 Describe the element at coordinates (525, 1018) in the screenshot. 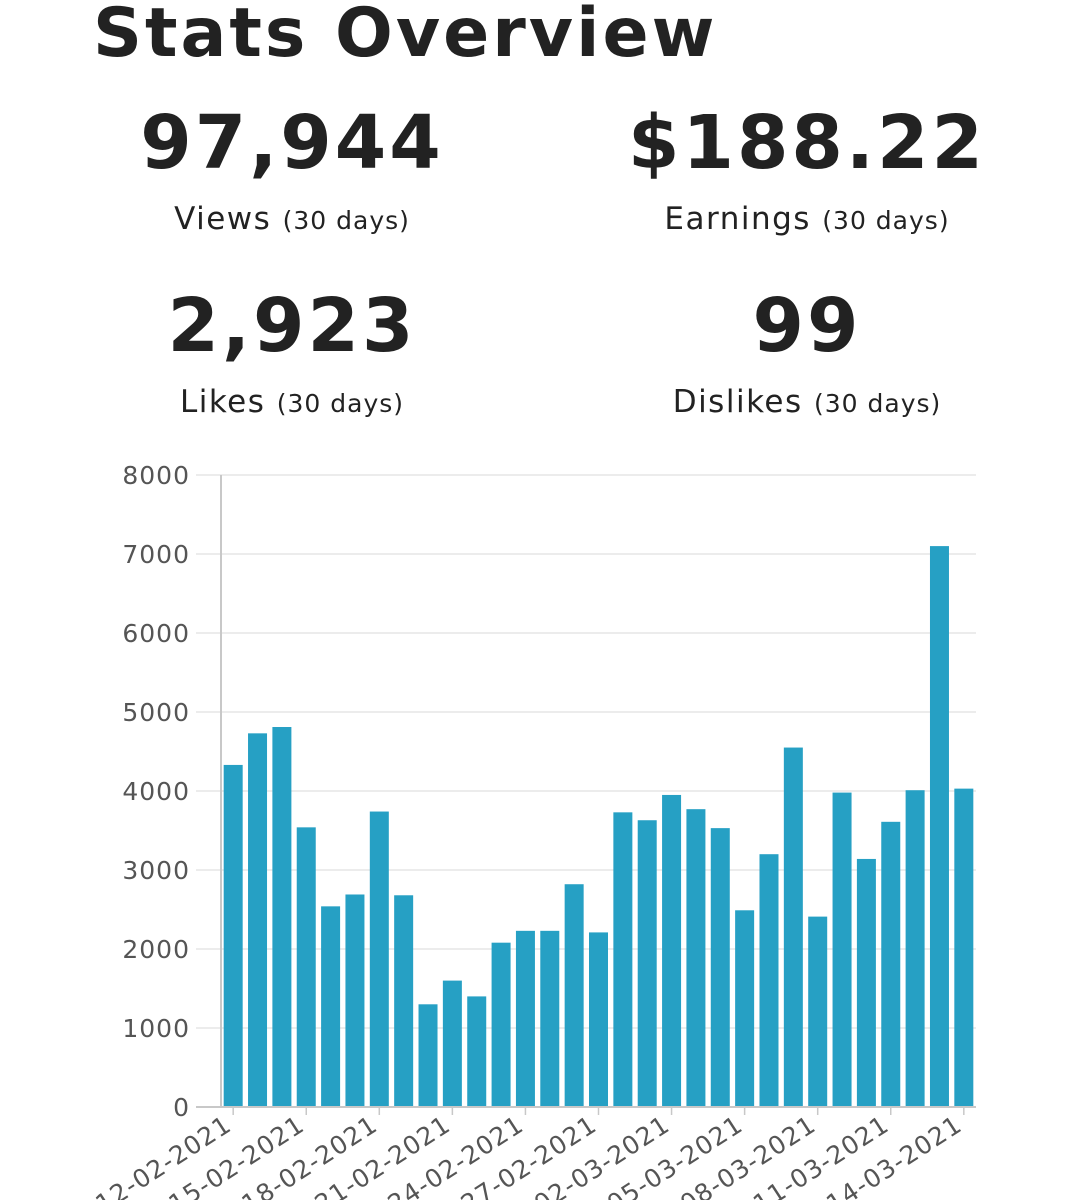

I see `bar-24-02-2021` at that location.